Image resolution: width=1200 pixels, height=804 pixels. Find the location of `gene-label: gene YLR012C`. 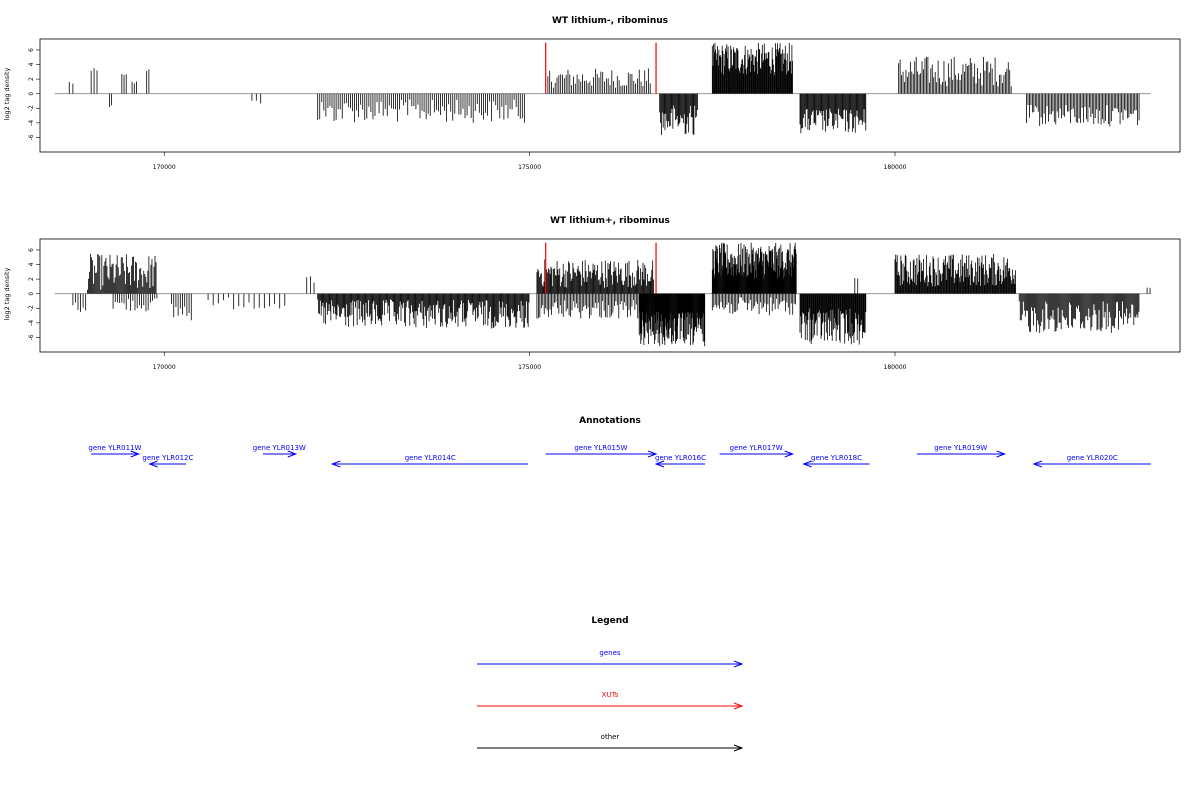

gene-label: gene YLR012C is located at coordinates (167, 458).